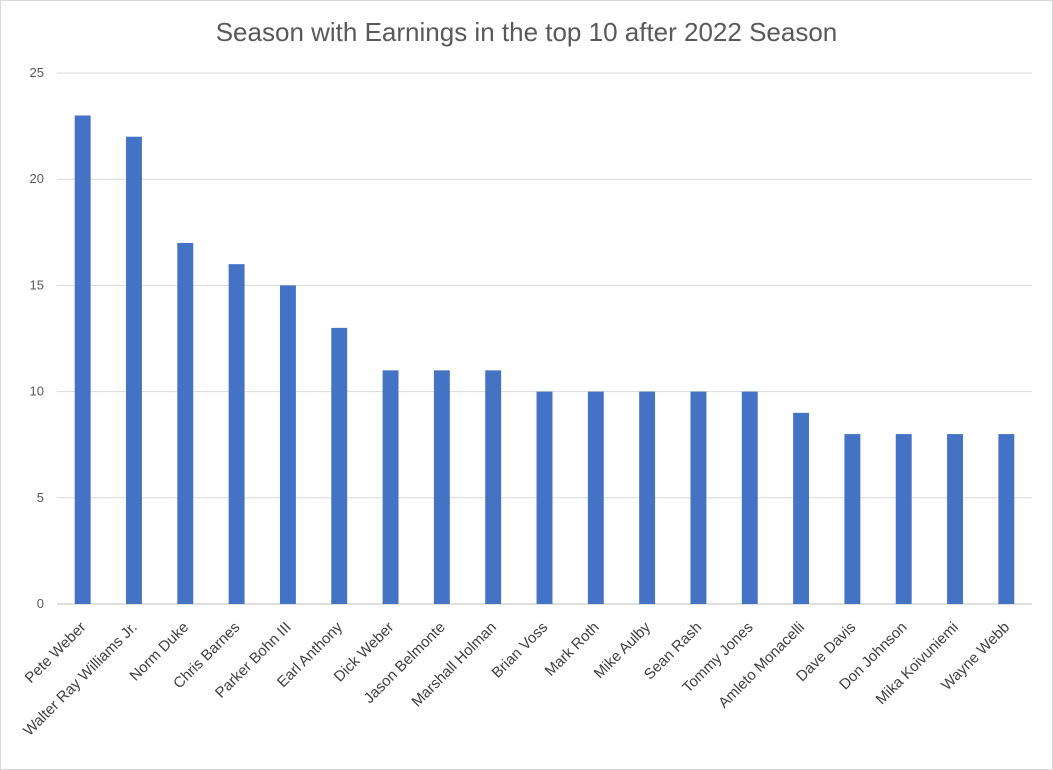 The image size is (1053, 770). What do you see at coordinates (37, 391) in the screenshot?
I see `y-tick-label: 10` at bounding box center [37, 391].